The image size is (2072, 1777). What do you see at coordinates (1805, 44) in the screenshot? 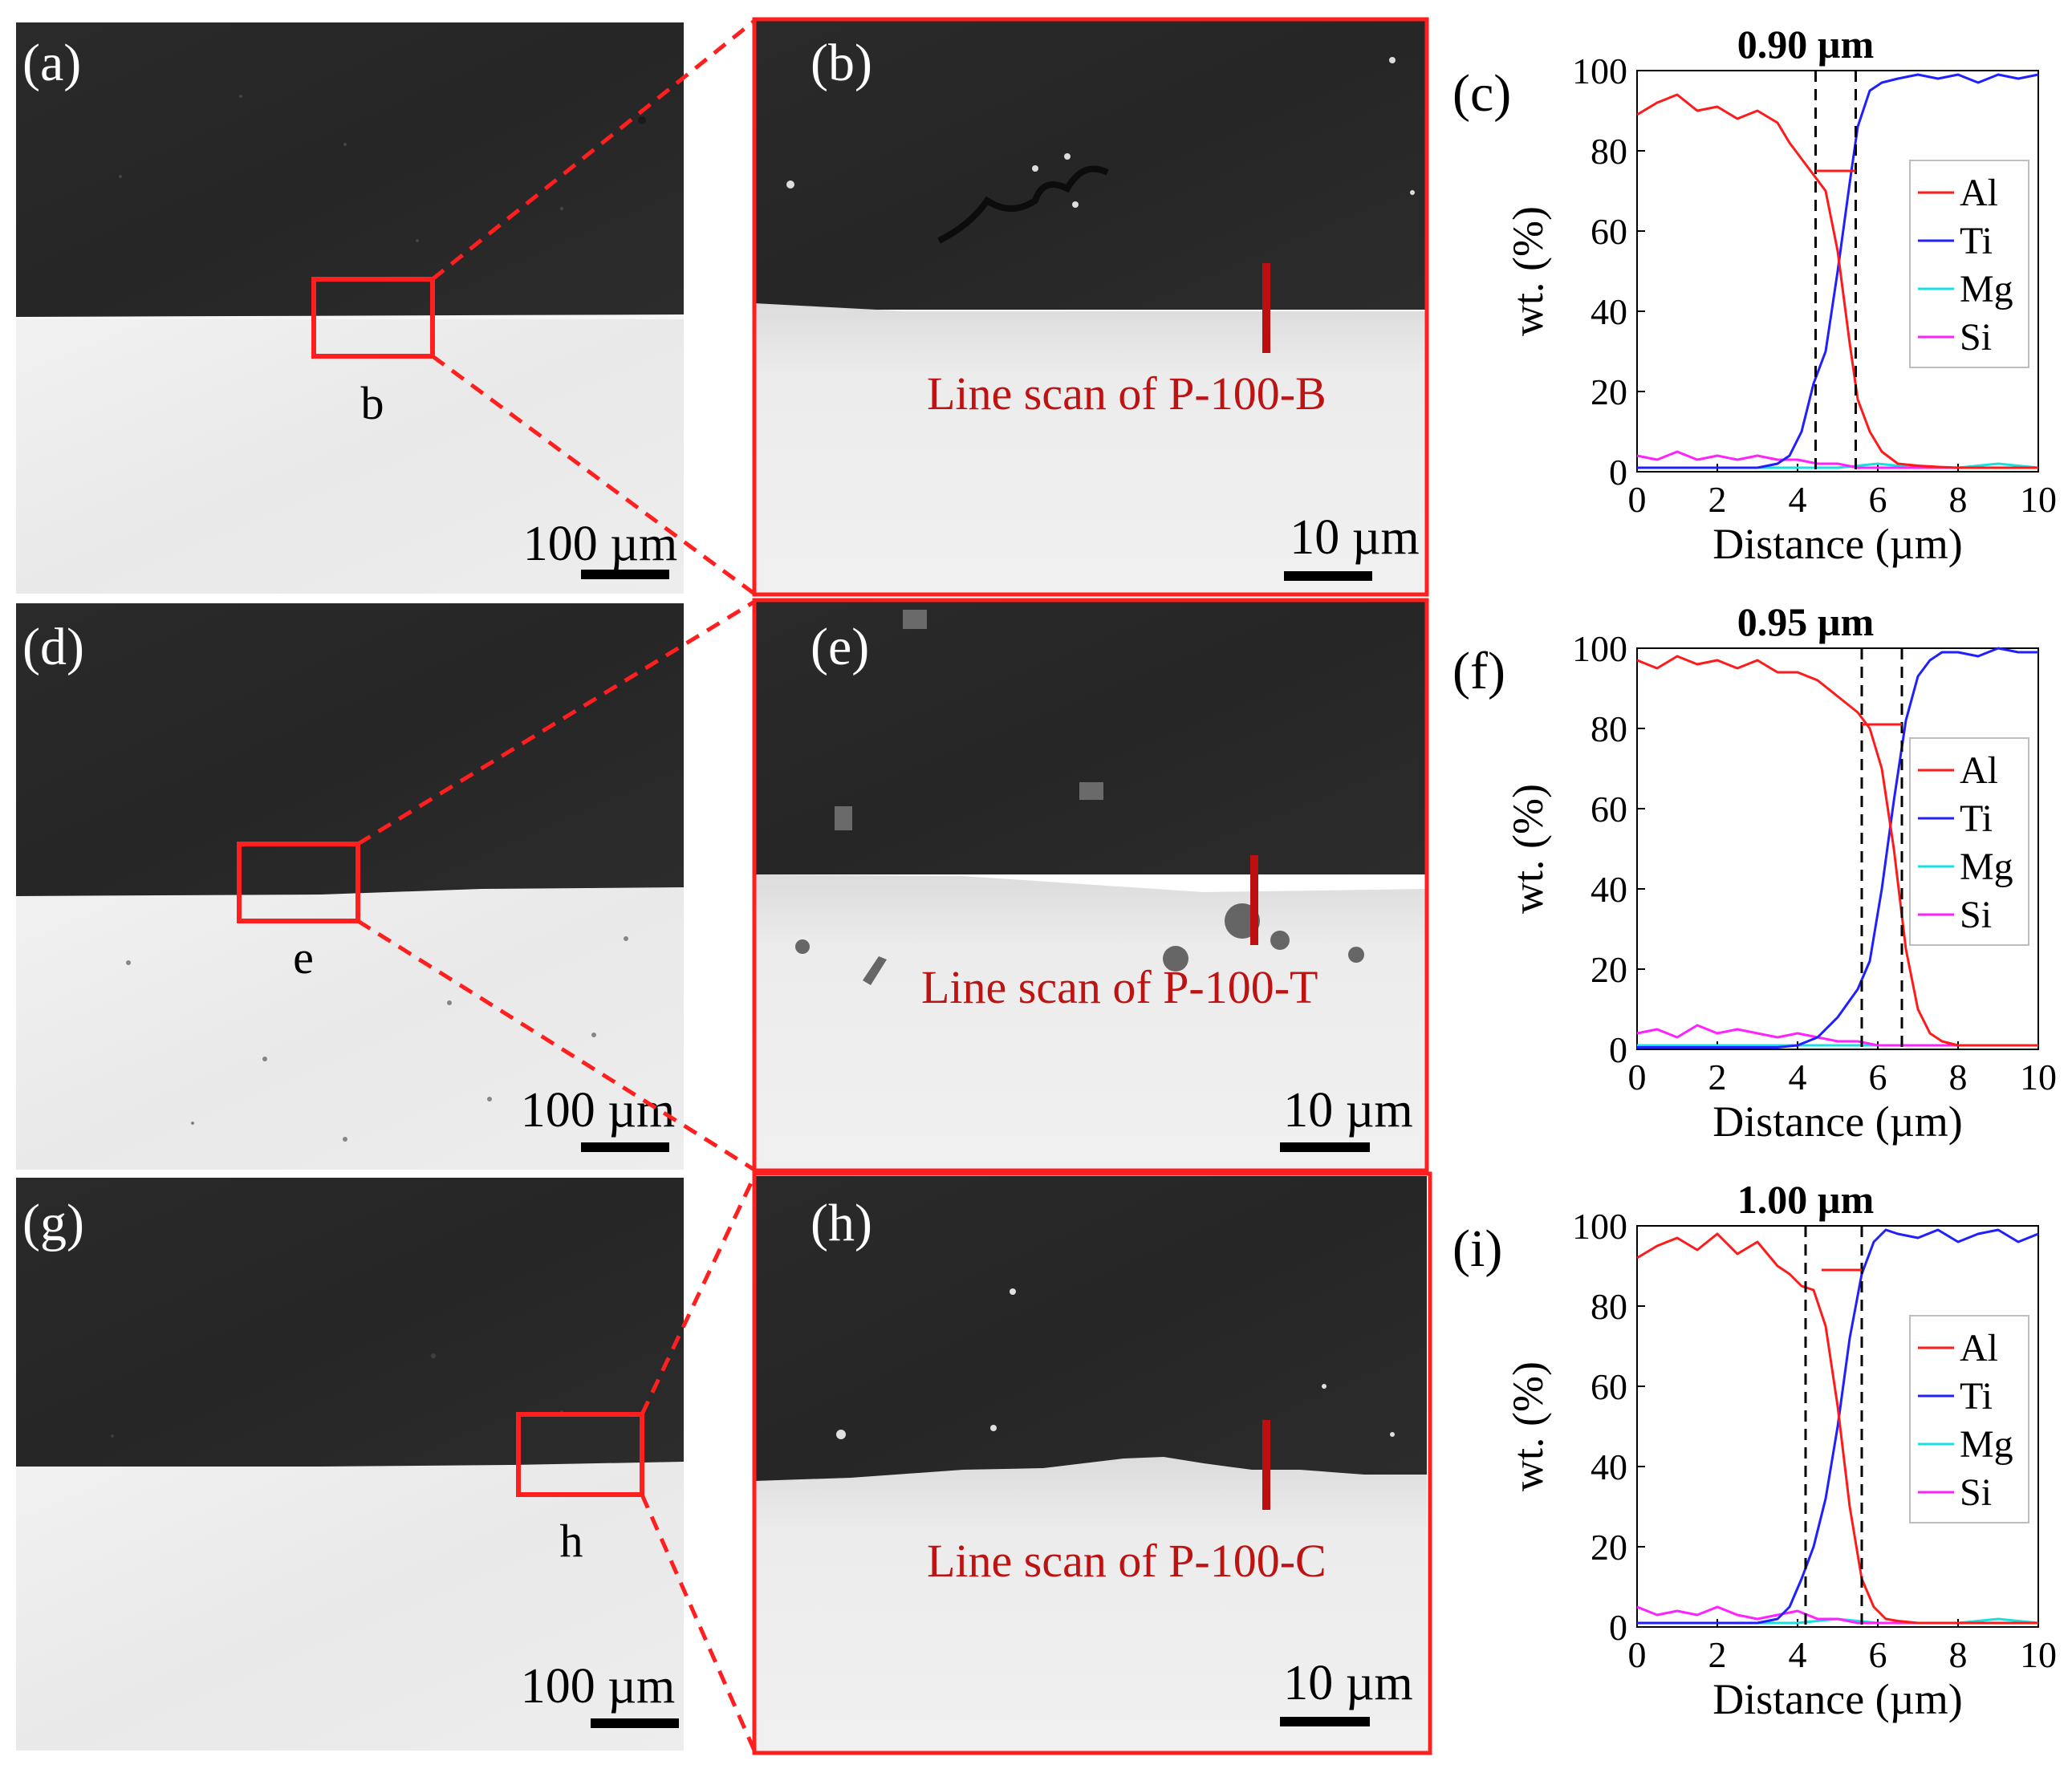
I see `interface-width-label: 0.90 µm` at bounding box center [1805, 44].